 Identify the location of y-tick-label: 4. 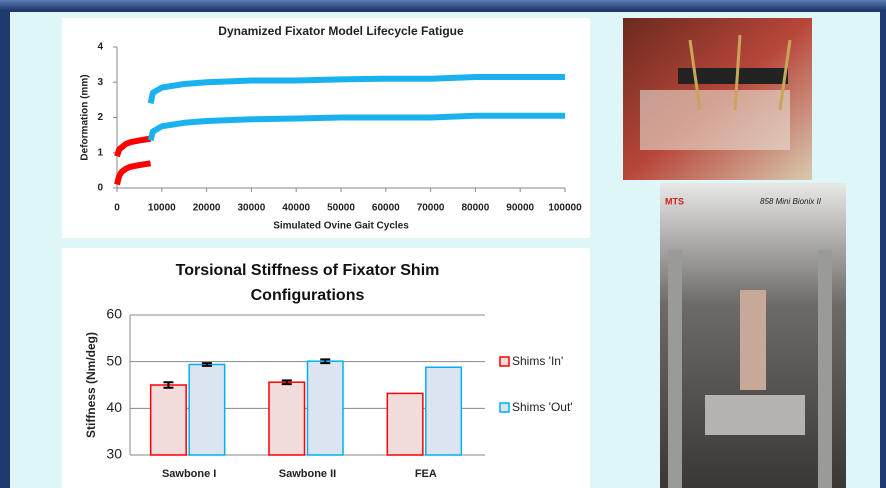
(100, 47).